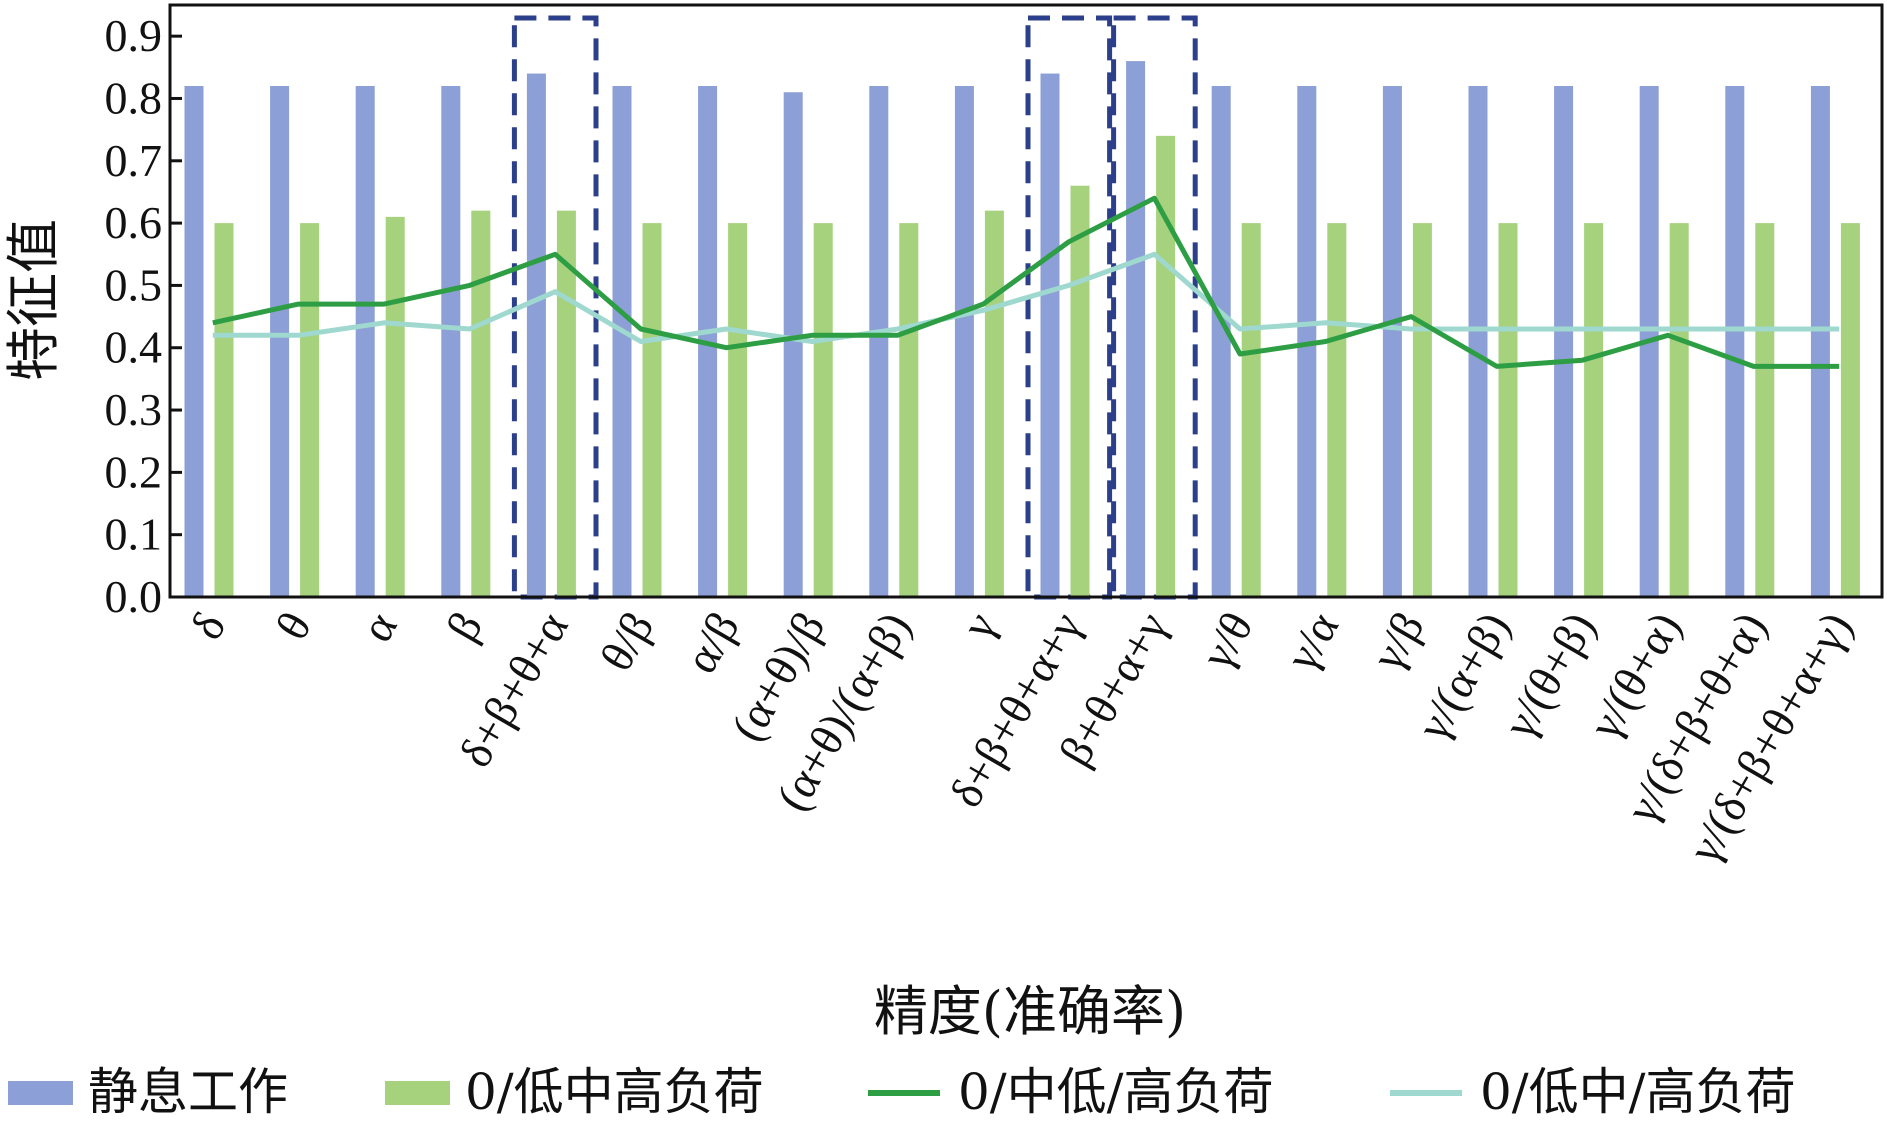 Image resolution: width=1887 pixels, height=1136 pixels. Describe the element at coordinates (143, 316) in the screenshot. I see `y-axis: 0.0 0.1 0.2 0.3 0.4 0.5 0.6 0.7 0.8 0.9` at that location.